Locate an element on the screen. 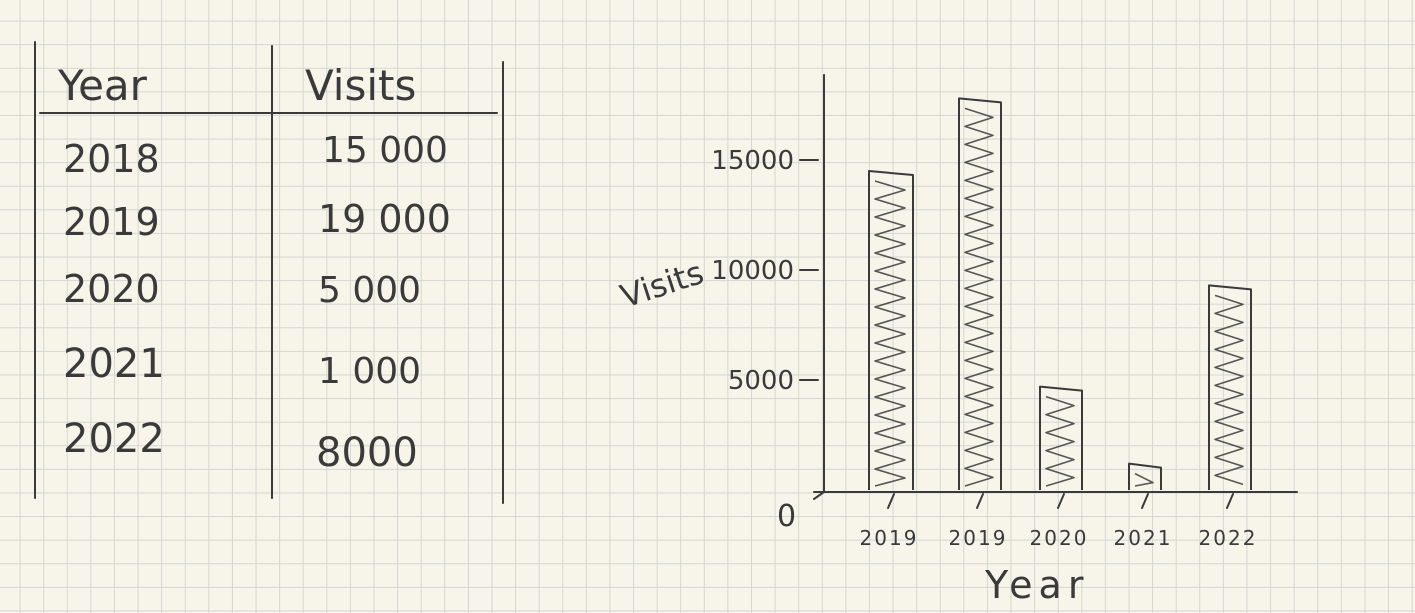 This screenshot has width=1415, height=613. axis-origin-stroke is located at coordinates (819, 495).